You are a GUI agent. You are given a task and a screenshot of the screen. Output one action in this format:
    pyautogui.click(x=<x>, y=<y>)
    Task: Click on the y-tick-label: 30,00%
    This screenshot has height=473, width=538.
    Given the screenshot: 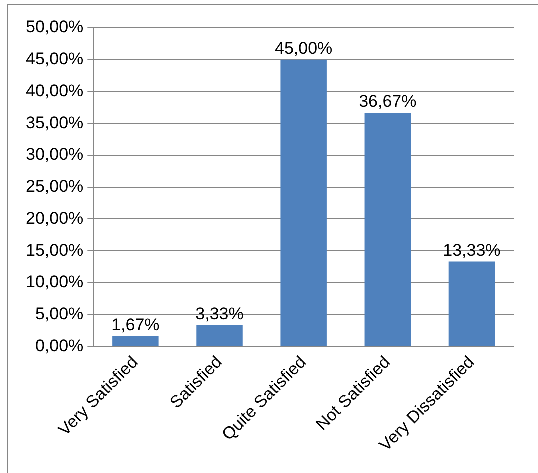 What is the action you would take?
    pyautogui.click(x=55, y=154)
    